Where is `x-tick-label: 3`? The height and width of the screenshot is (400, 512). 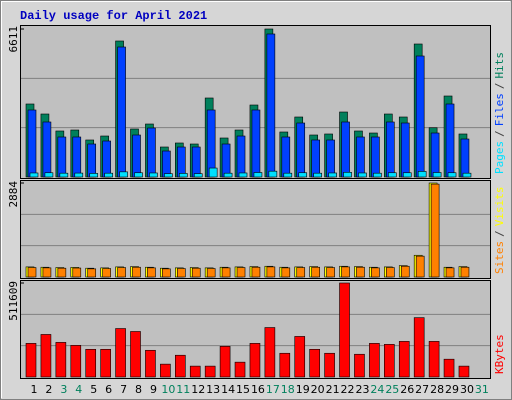 x-tick-label: 3 is located at coordinates (63, 389).